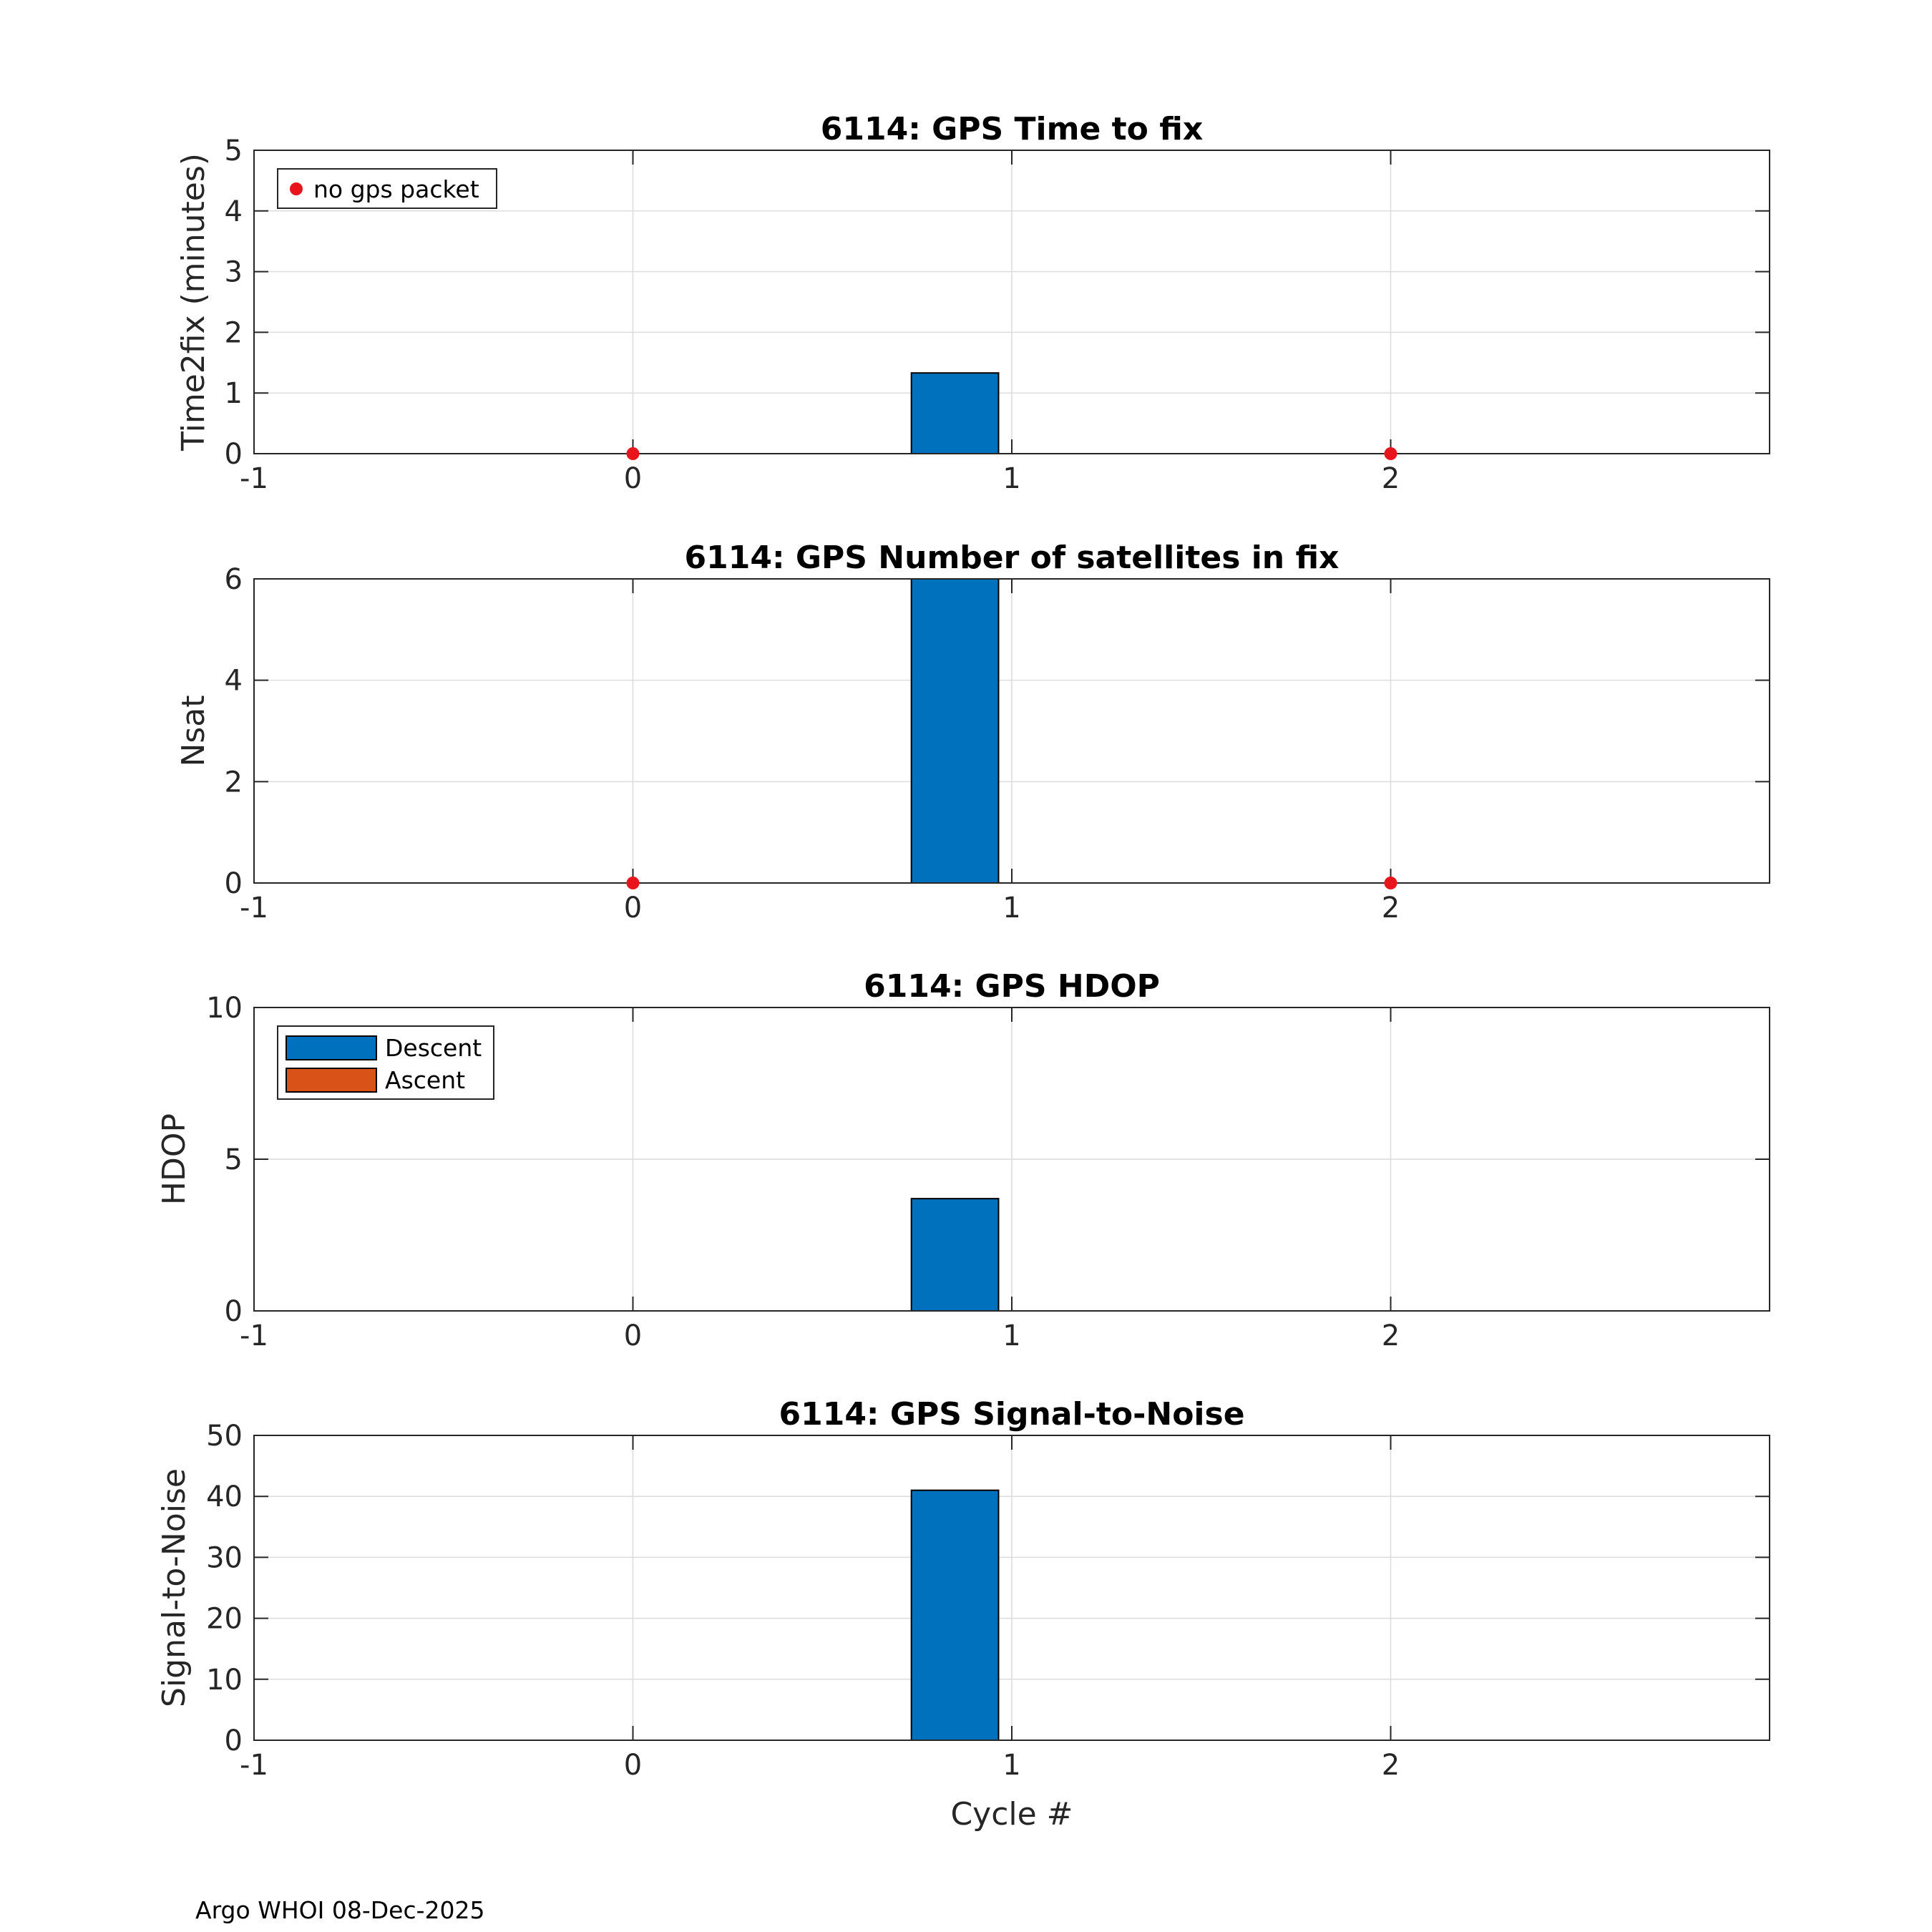 The image size is (1932, 1932). Describe the element at coordinates (296, 188) in the screenshot. I see `legend-no-gps-marker` at that location.